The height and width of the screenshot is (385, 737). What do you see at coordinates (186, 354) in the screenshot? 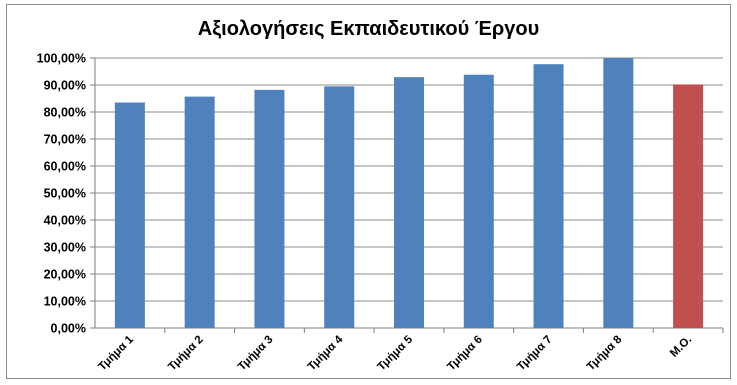
I see `x-tick-label: Τμήμα 2` at bounding box center [186, 354].